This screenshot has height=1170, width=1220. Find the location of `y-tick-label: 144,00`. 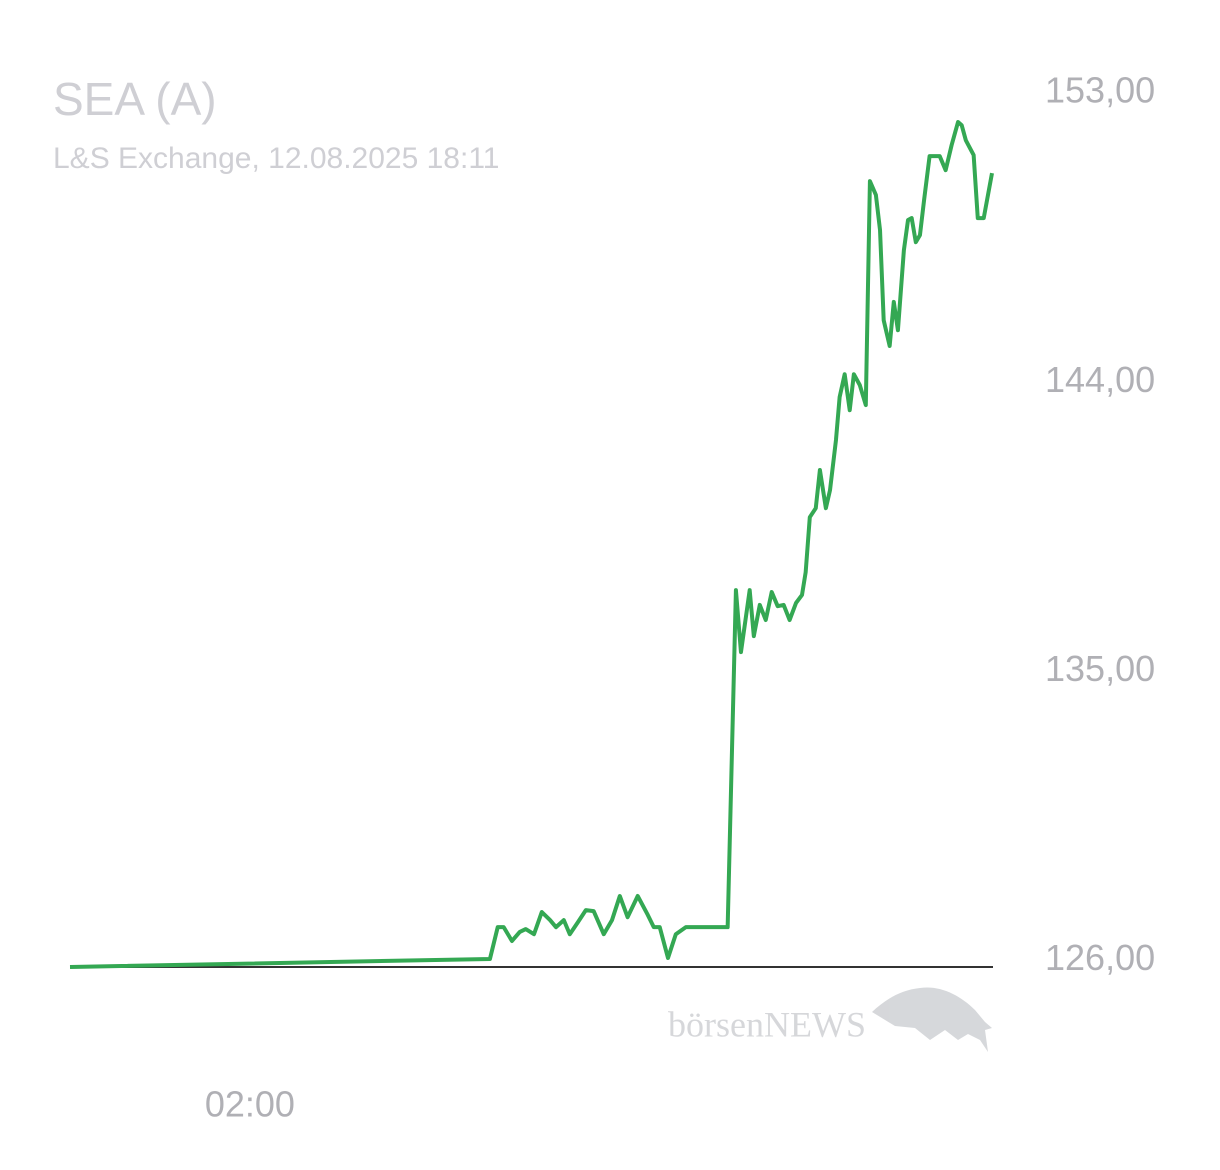

y-tick-label: 144,00 is located at coordinates (1100, 379).